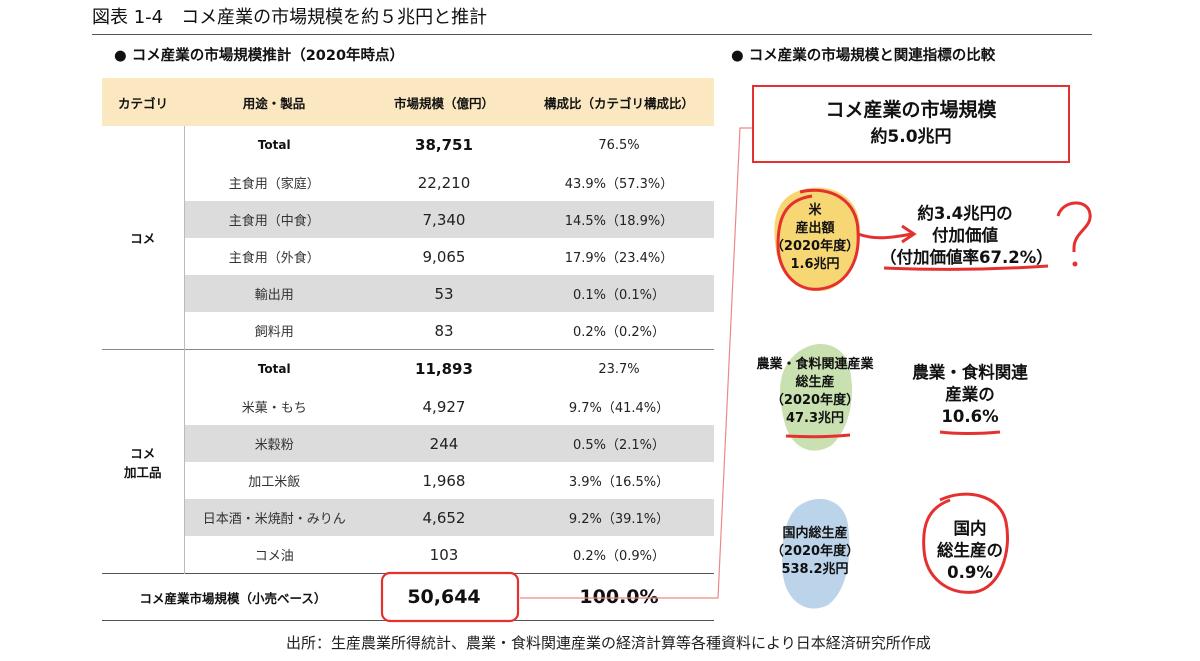 The image size is (1200, 661). I want to click on market-value: 53, so click(444, 293).